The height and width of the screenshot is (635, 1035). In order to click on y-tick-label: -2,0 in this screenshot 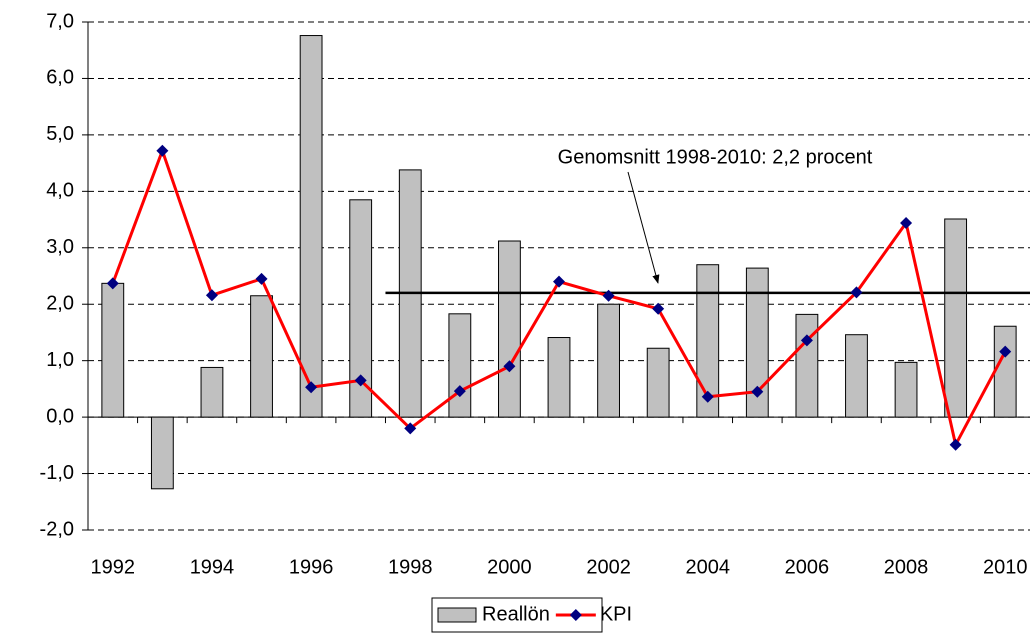, I will do `click(57, 529)`.